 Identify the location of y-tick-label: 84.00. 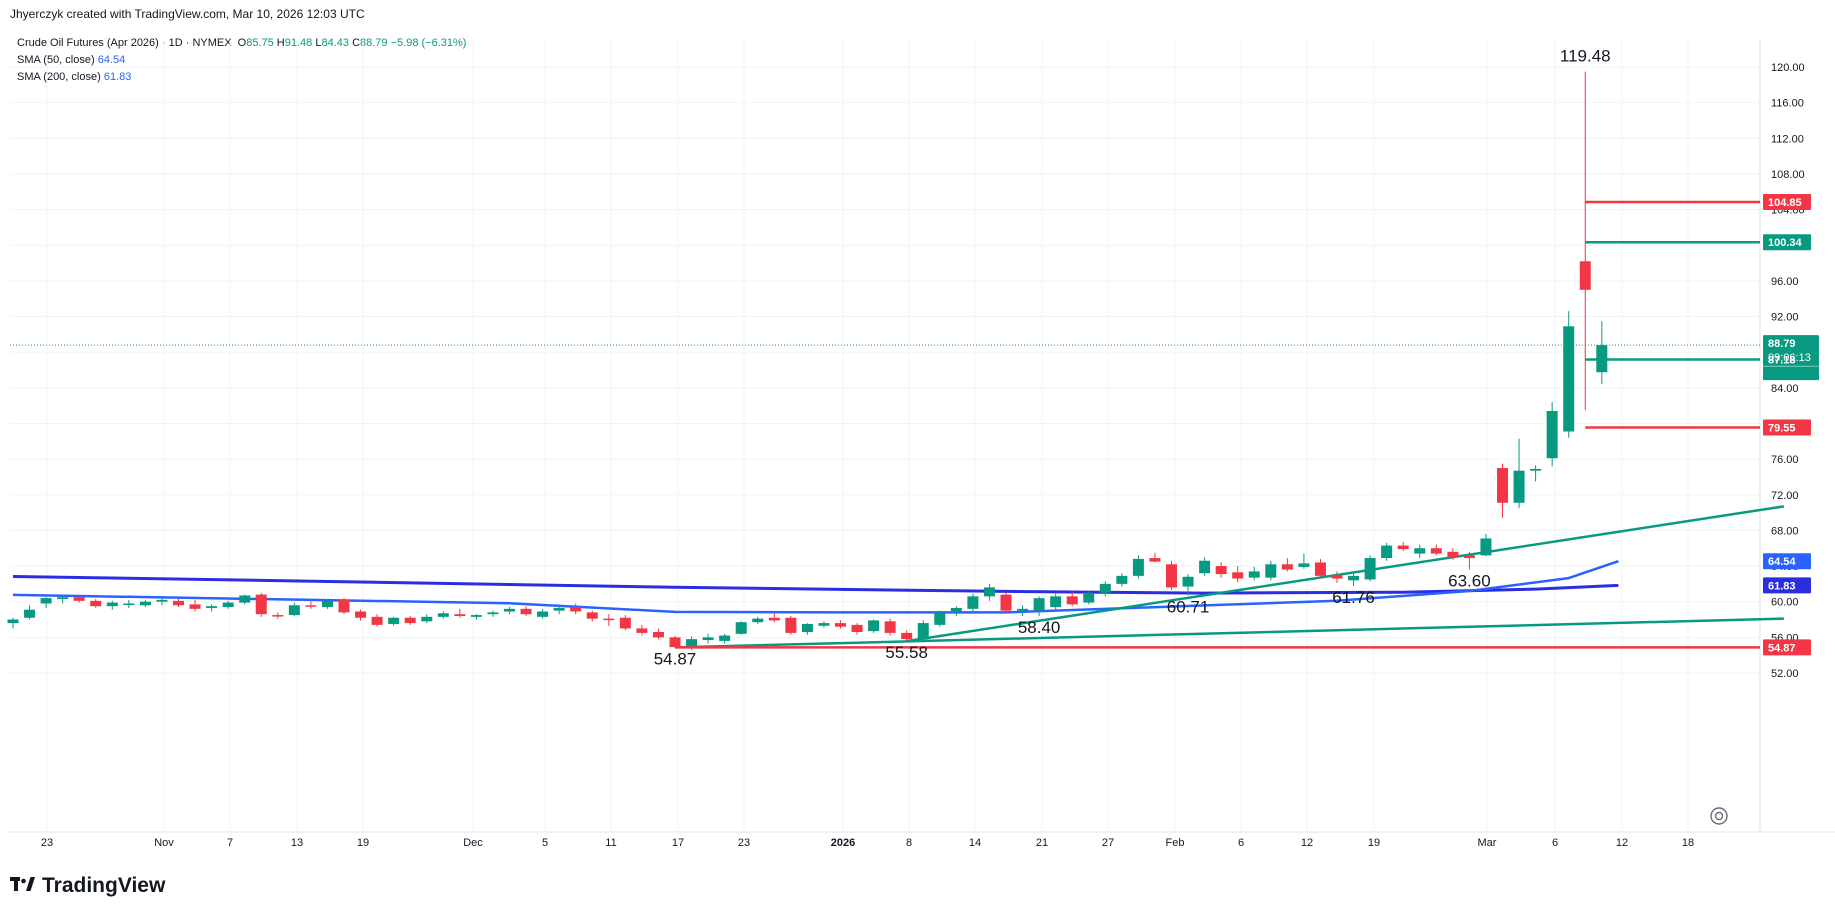
(1785, 389).